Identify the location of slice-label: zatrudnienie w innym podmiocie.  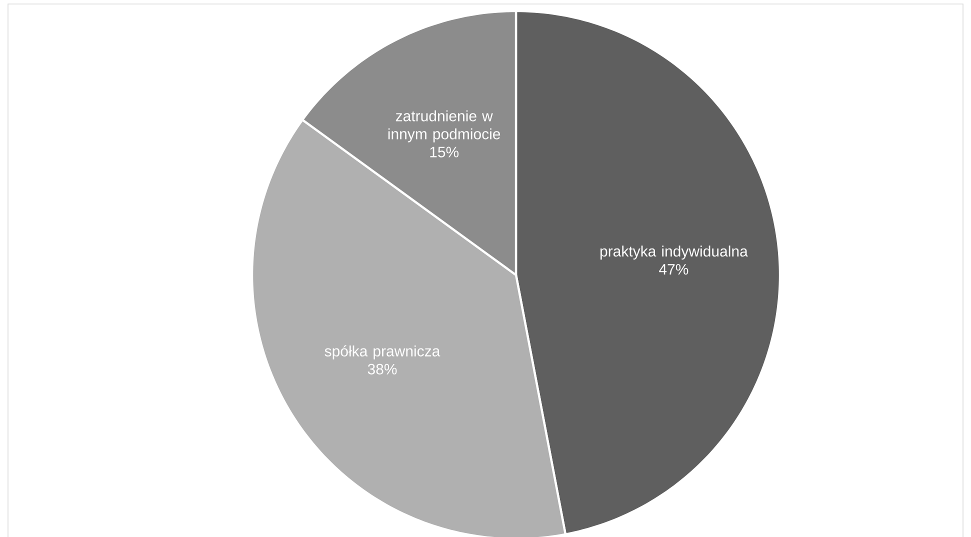
(444, 126).